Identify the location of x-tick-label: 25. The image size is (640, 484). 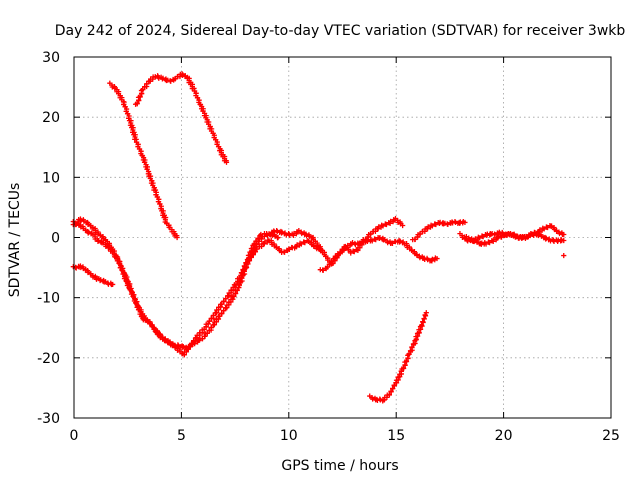
(611, 436).